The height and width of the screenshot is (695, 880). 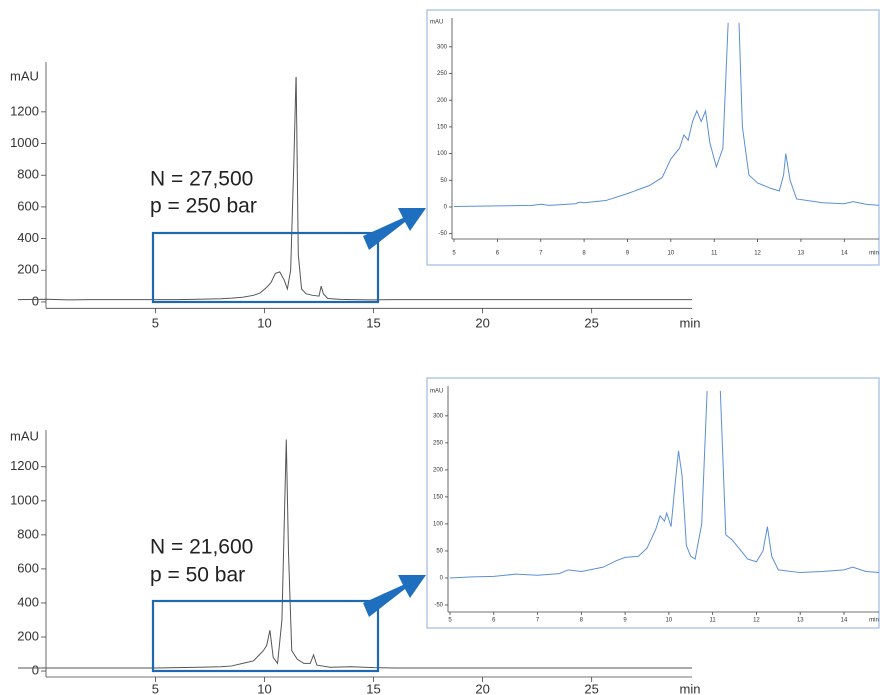 I want to click on annotation: p = 50 bar, so click(x=197, y=575).